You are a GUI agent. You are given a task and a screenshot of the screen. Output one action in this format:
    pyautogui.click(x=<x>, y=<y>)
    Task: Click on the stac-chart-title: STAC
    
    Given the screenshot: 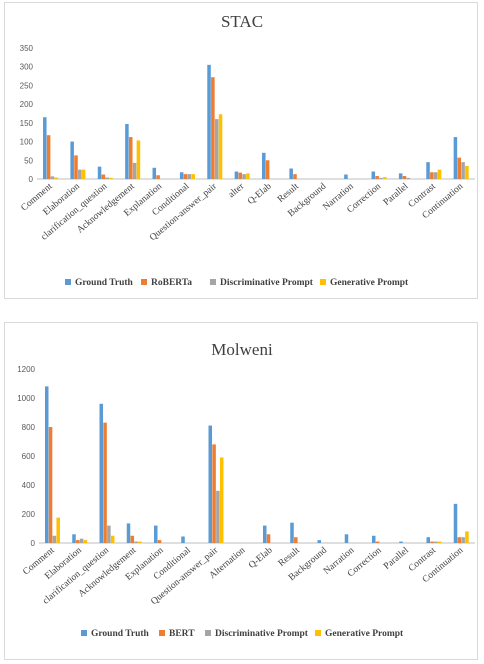 What is the action you would take?
    pyautogui.click(x=242, y=21)
    